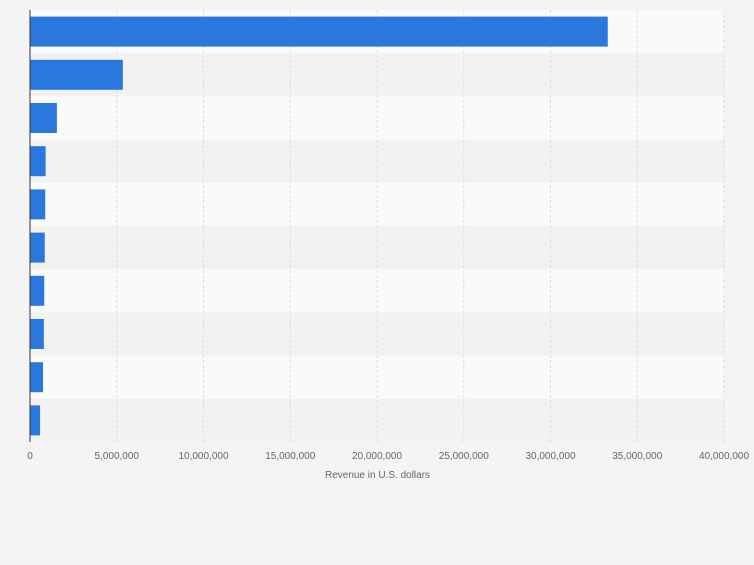  Describe the element at coordinates (377, 475) in the screenshot. I see `x-axis-label: Revenue in U.S. dollars` at that location.